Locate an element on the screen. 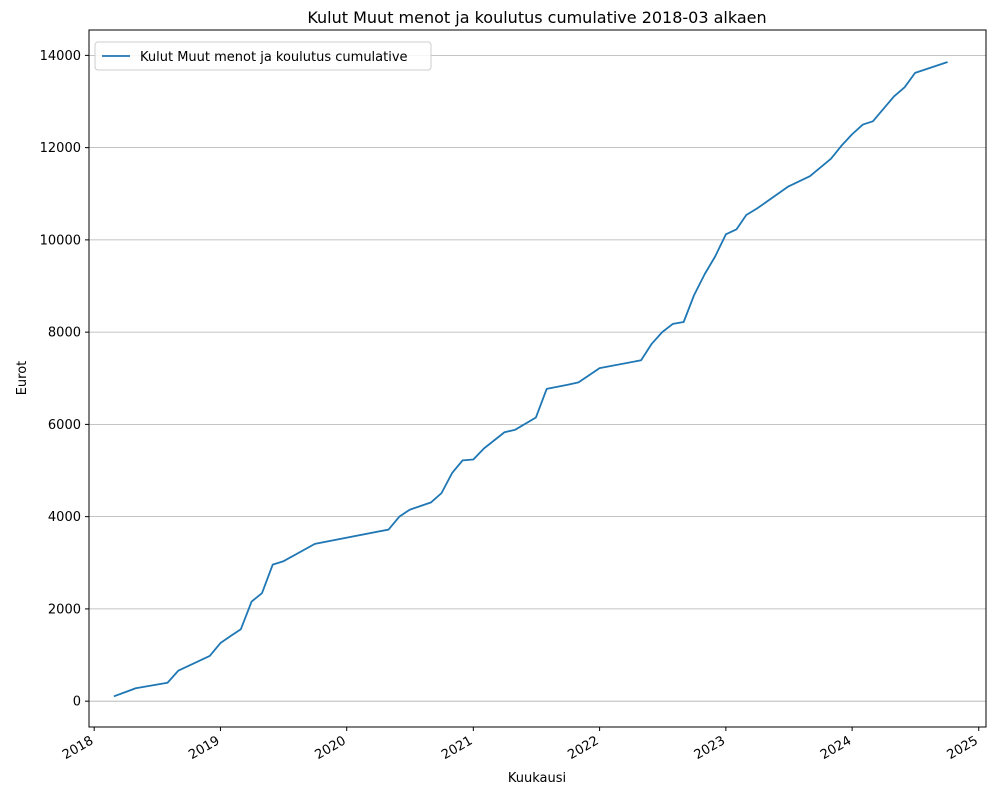  legend-box is located at coordinates (263, 56).